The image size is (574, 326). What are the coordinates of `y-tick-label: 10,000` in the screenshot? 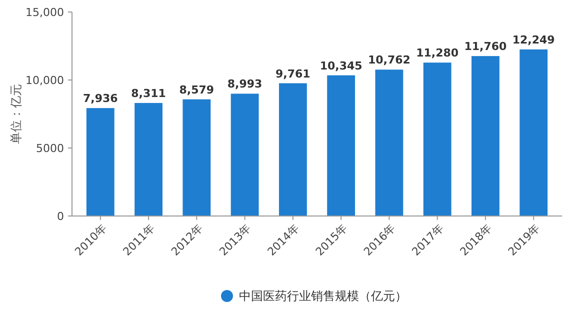 It's located at (45, 80).